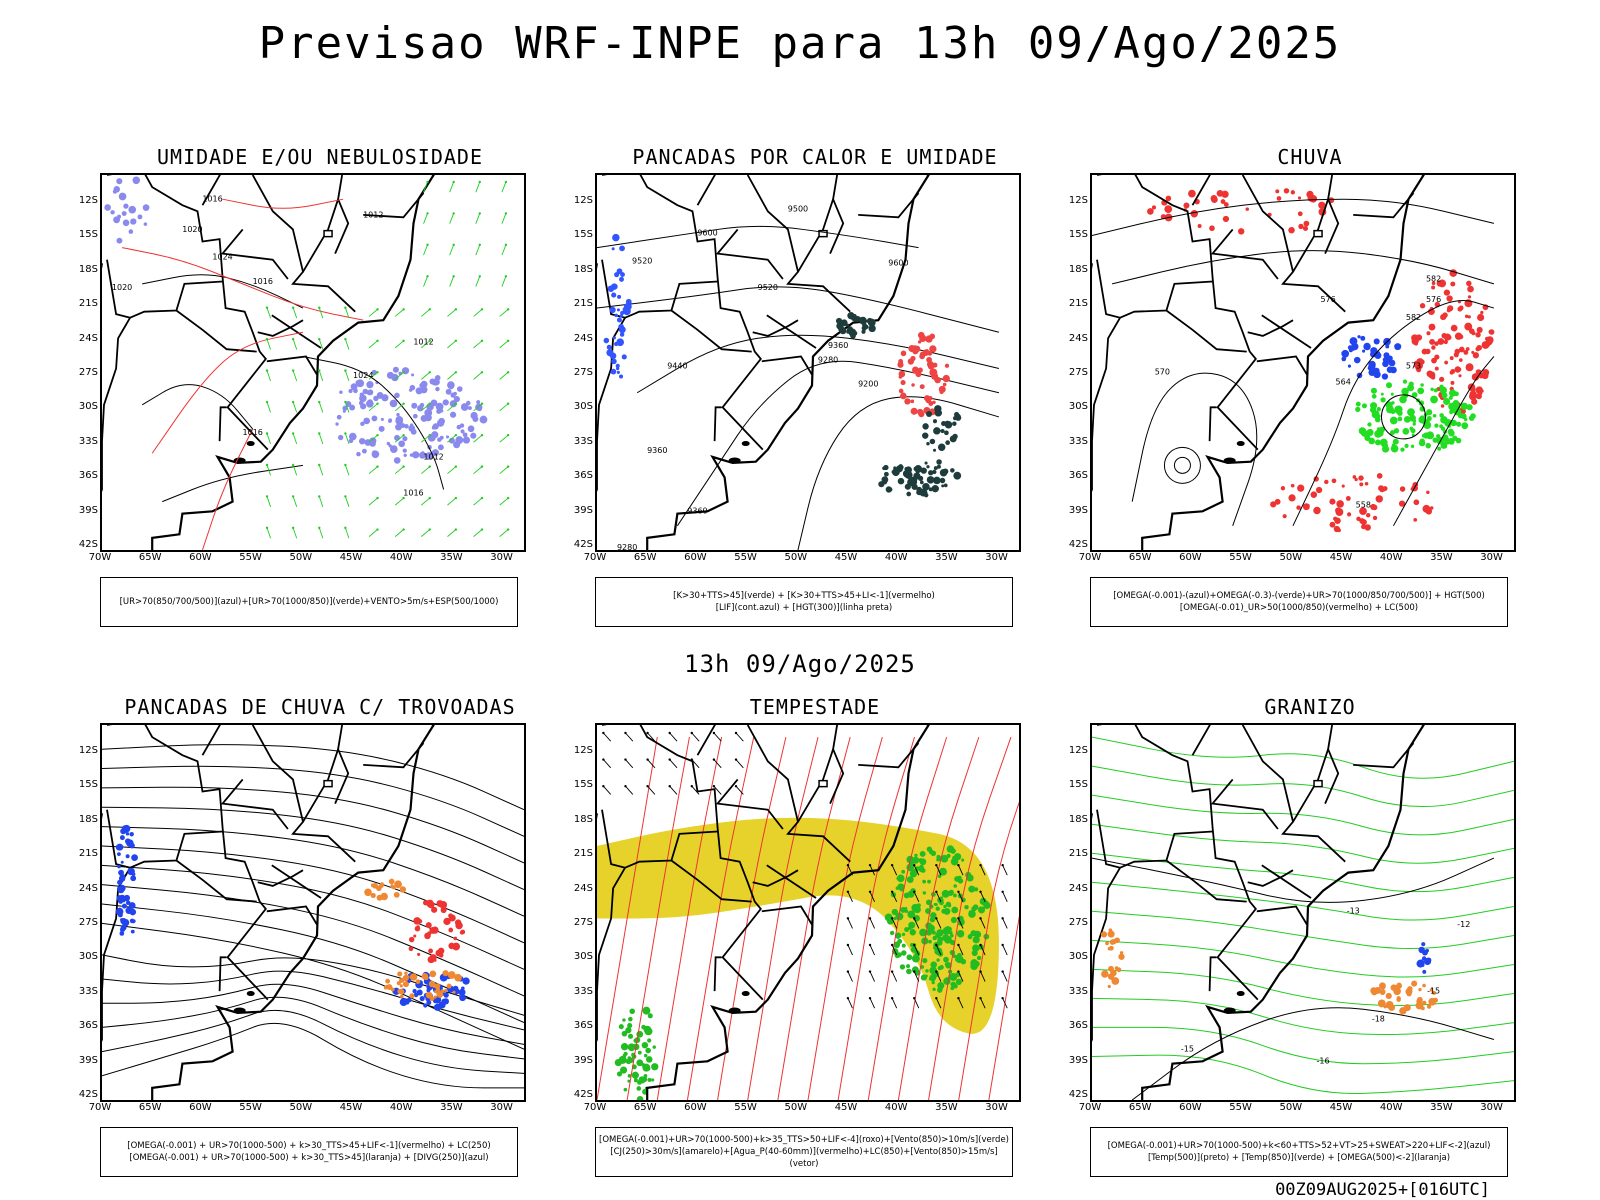  I want to click on map-tempestade, so click(808, 912).